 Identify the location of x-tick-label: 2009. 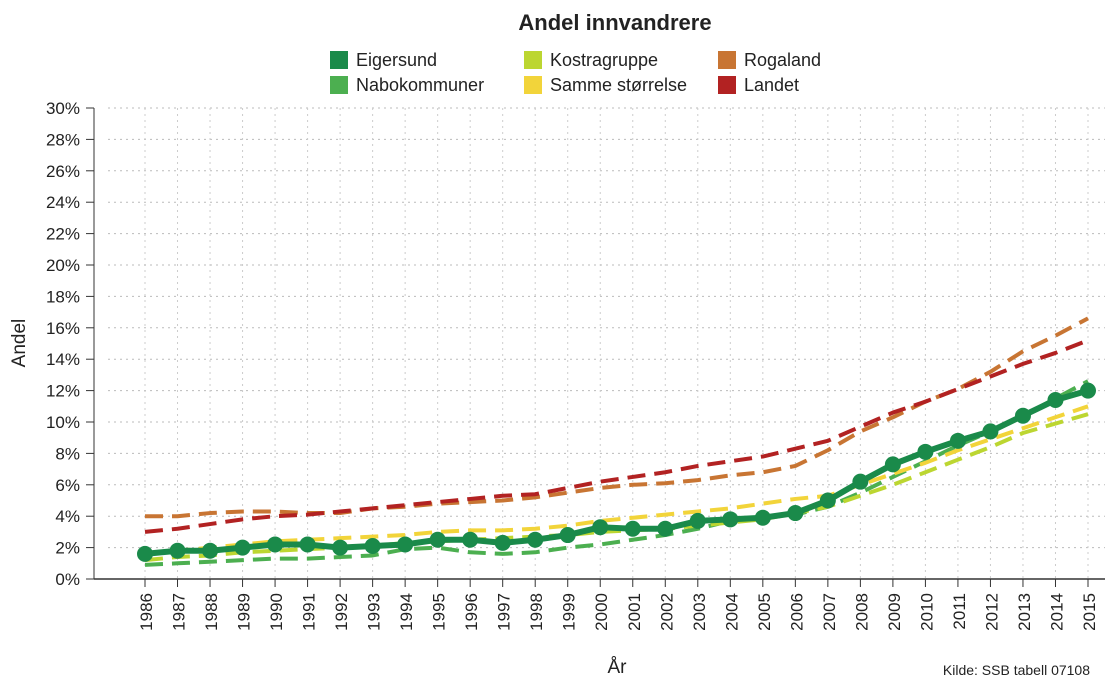
(894, 612).